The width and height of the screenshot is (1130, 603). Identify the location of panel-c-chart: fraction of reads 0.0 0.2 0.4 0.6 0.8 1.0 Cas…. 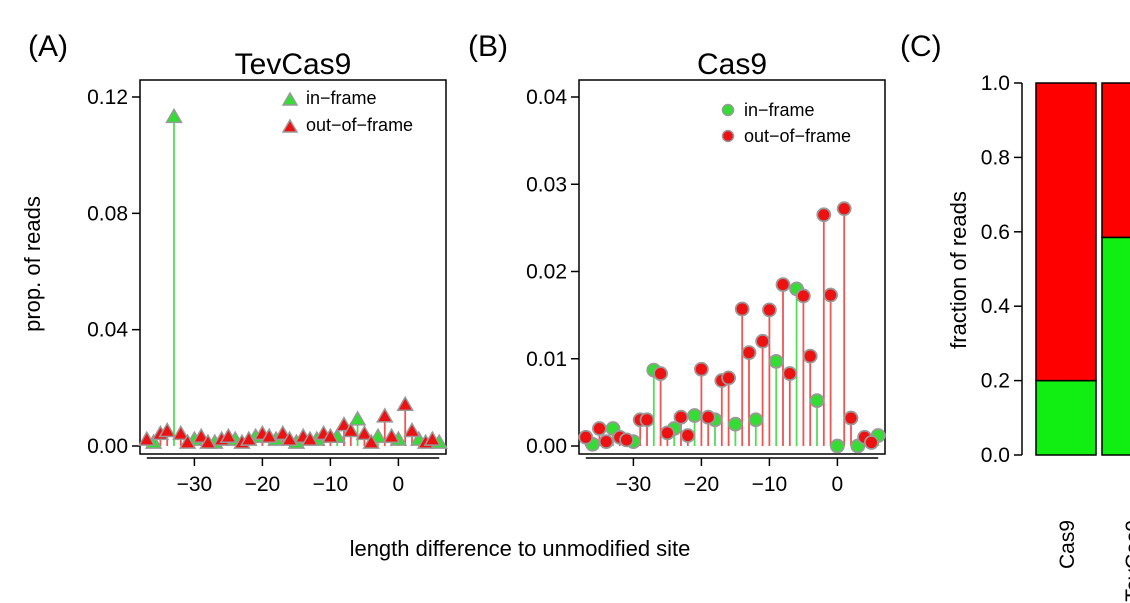
(1038, 337).